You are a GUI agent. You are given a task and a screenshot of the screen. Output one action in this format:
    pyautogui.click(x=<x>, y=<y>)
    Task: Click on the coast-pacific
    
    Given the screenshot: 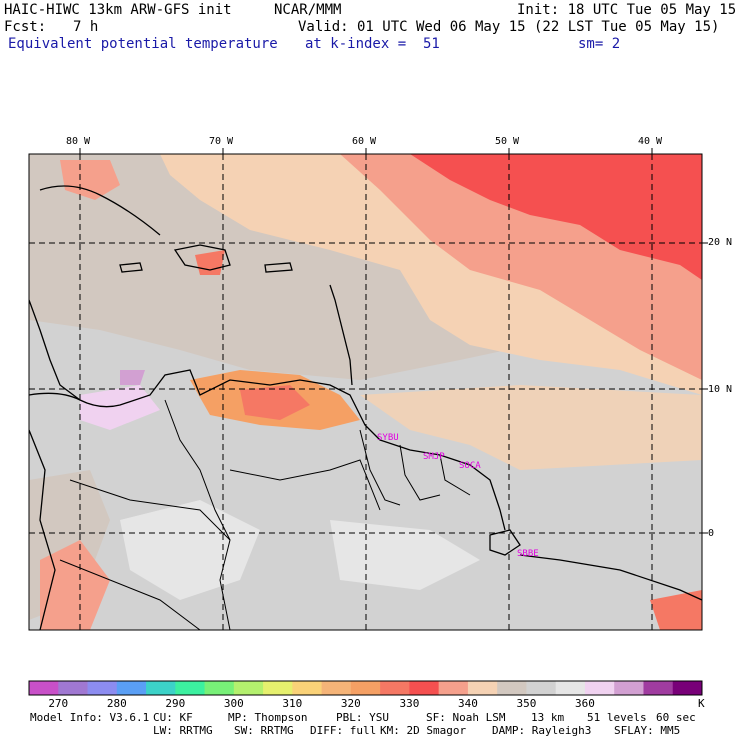 What is the action you would take?
    pyautogui.click(x=42, y=529)
    